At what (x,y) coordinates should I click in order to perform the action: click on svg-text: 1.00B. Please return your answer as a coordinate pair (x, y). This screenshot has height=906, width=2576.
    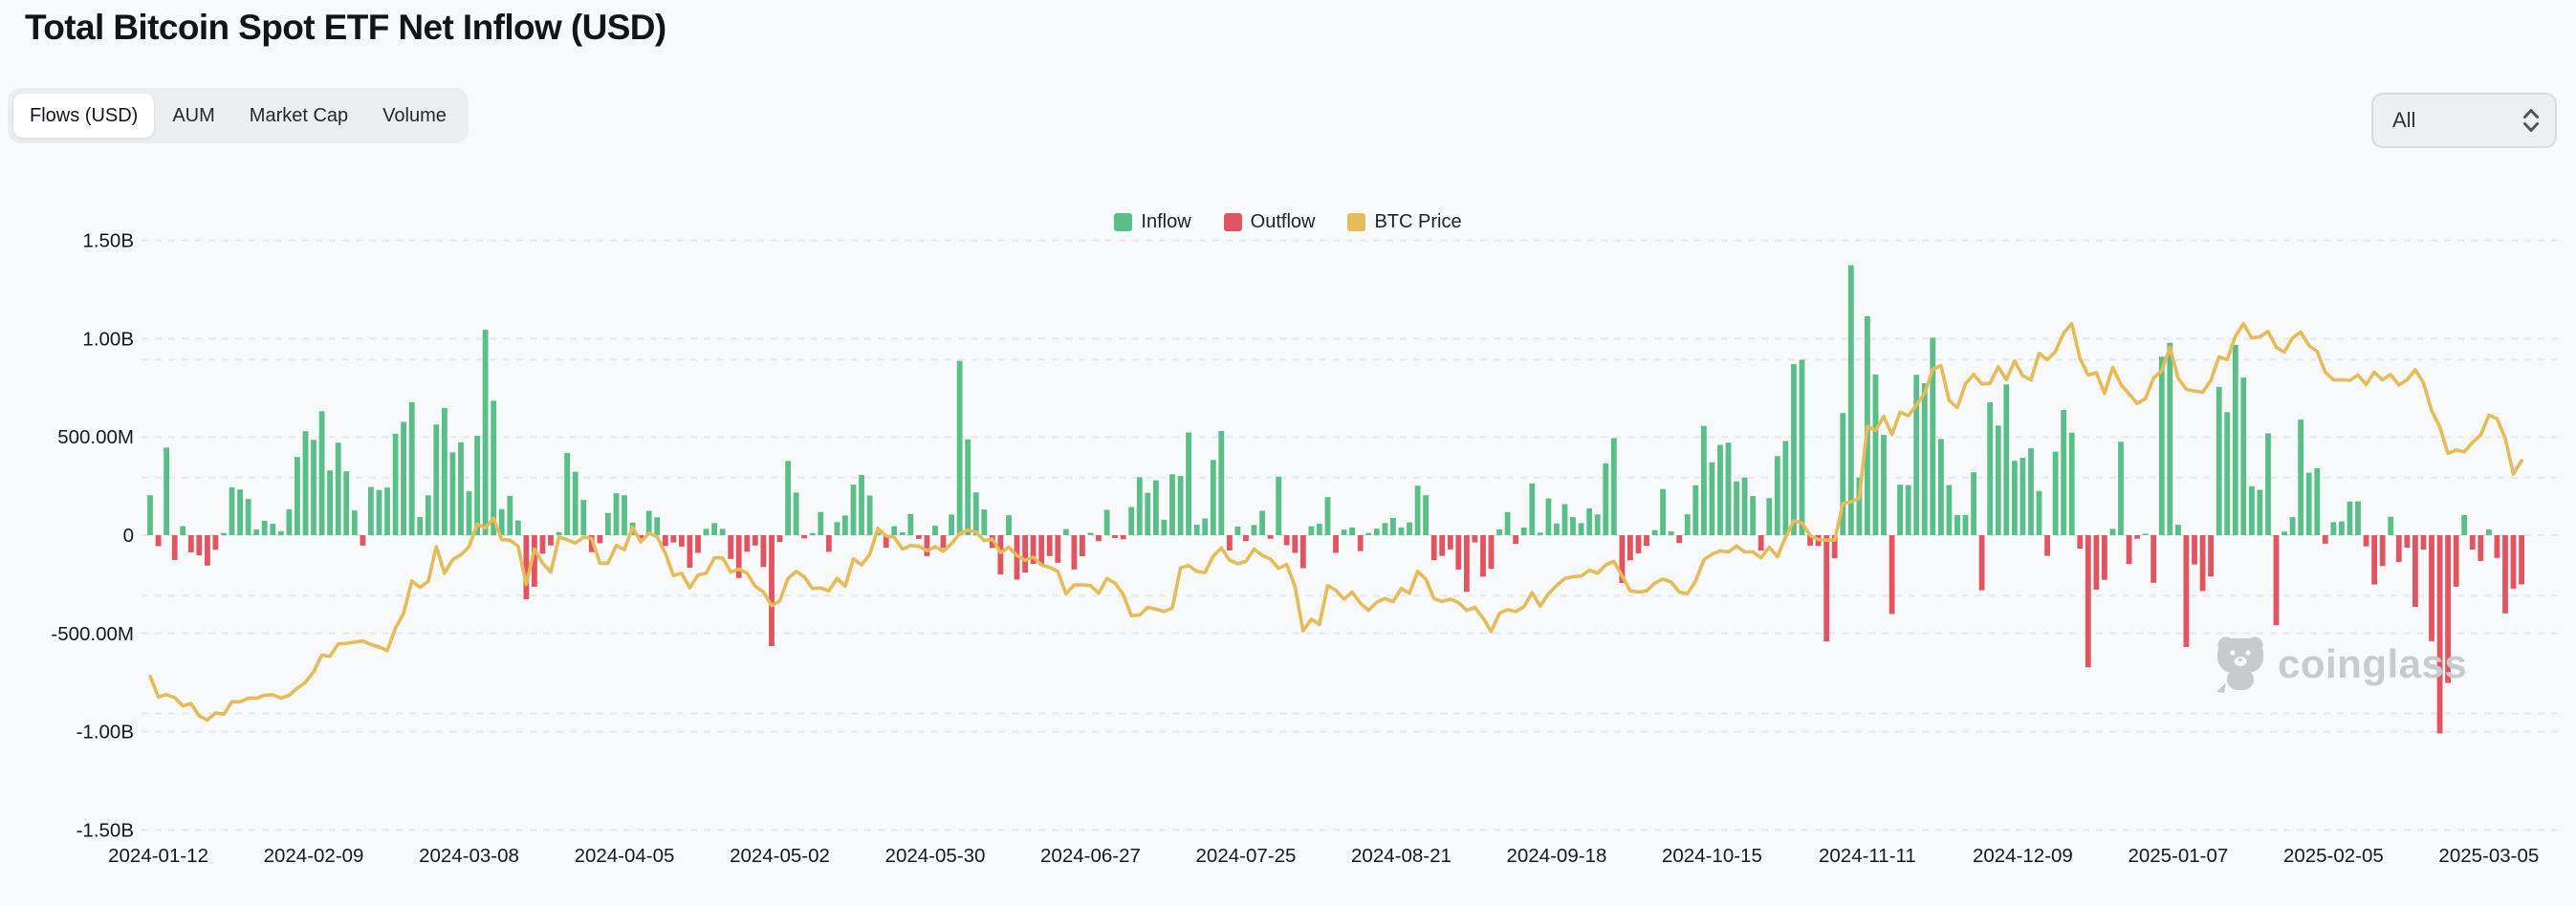
    Looking at the image, I should click on (108, 339).